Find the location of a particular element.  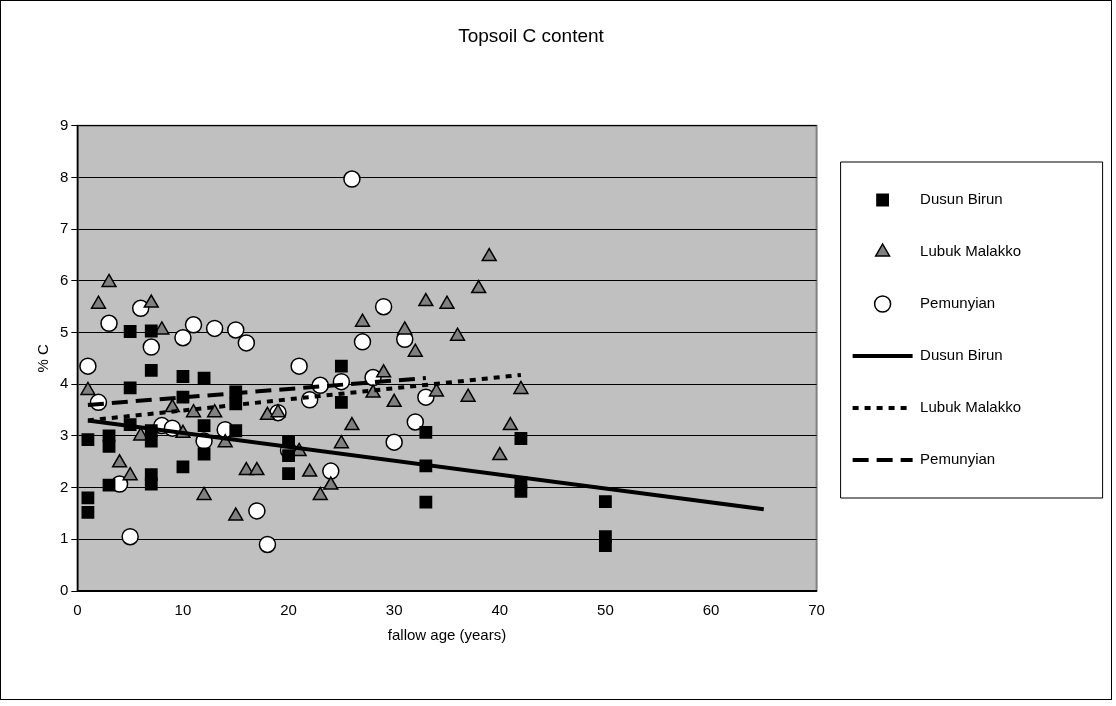

y-tick-label: 8 is located at coordinates (64, 176).